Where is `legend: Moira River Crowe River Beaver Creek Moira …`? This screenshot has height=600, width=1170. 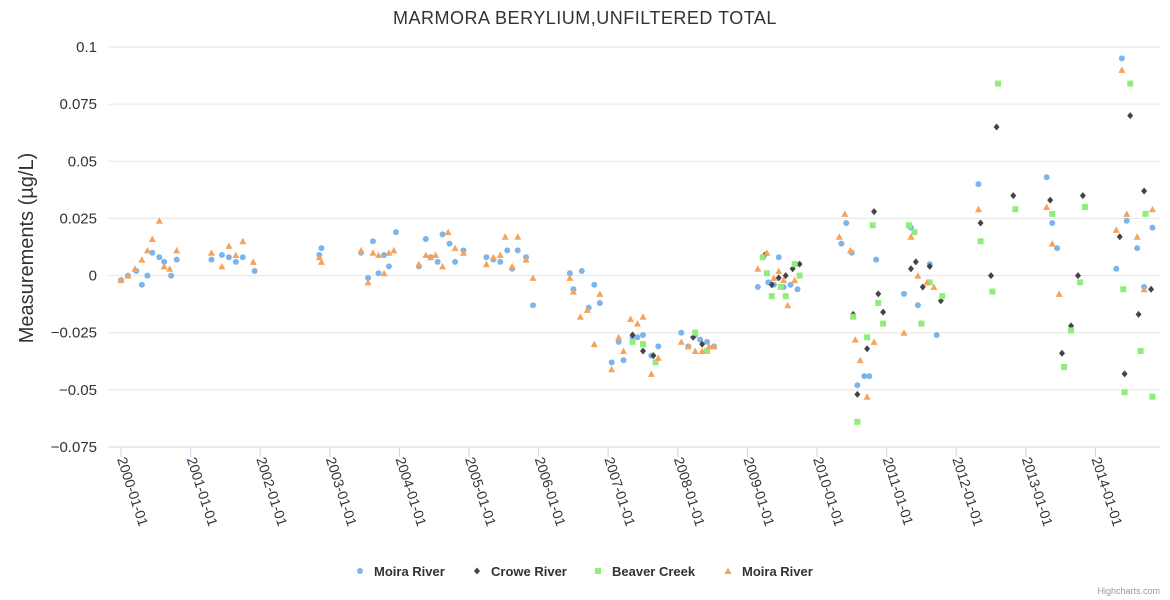
legend: Moira River Crowe River Beaver Creek Moira … is located at coordinates (585, 571).